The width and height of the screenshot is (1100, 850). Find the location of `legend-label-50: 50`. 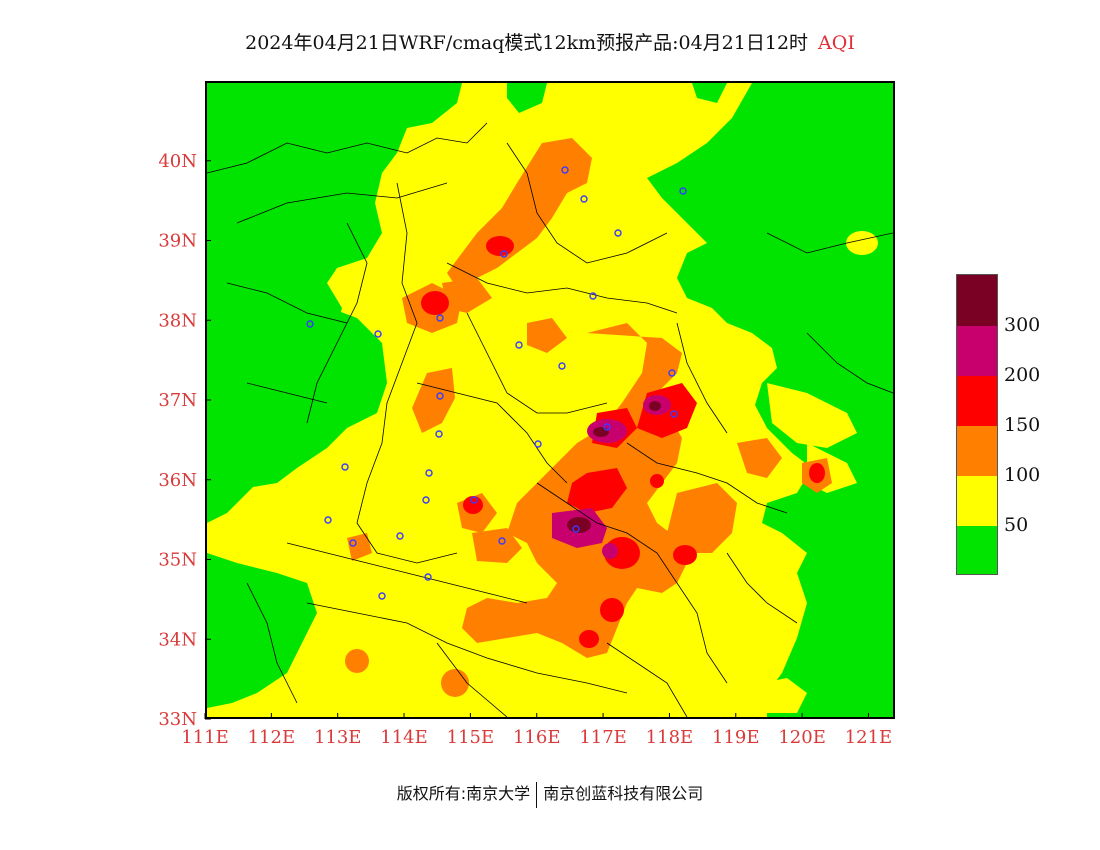

legend-label-50: 50 is located at coordinates (1016, 525).